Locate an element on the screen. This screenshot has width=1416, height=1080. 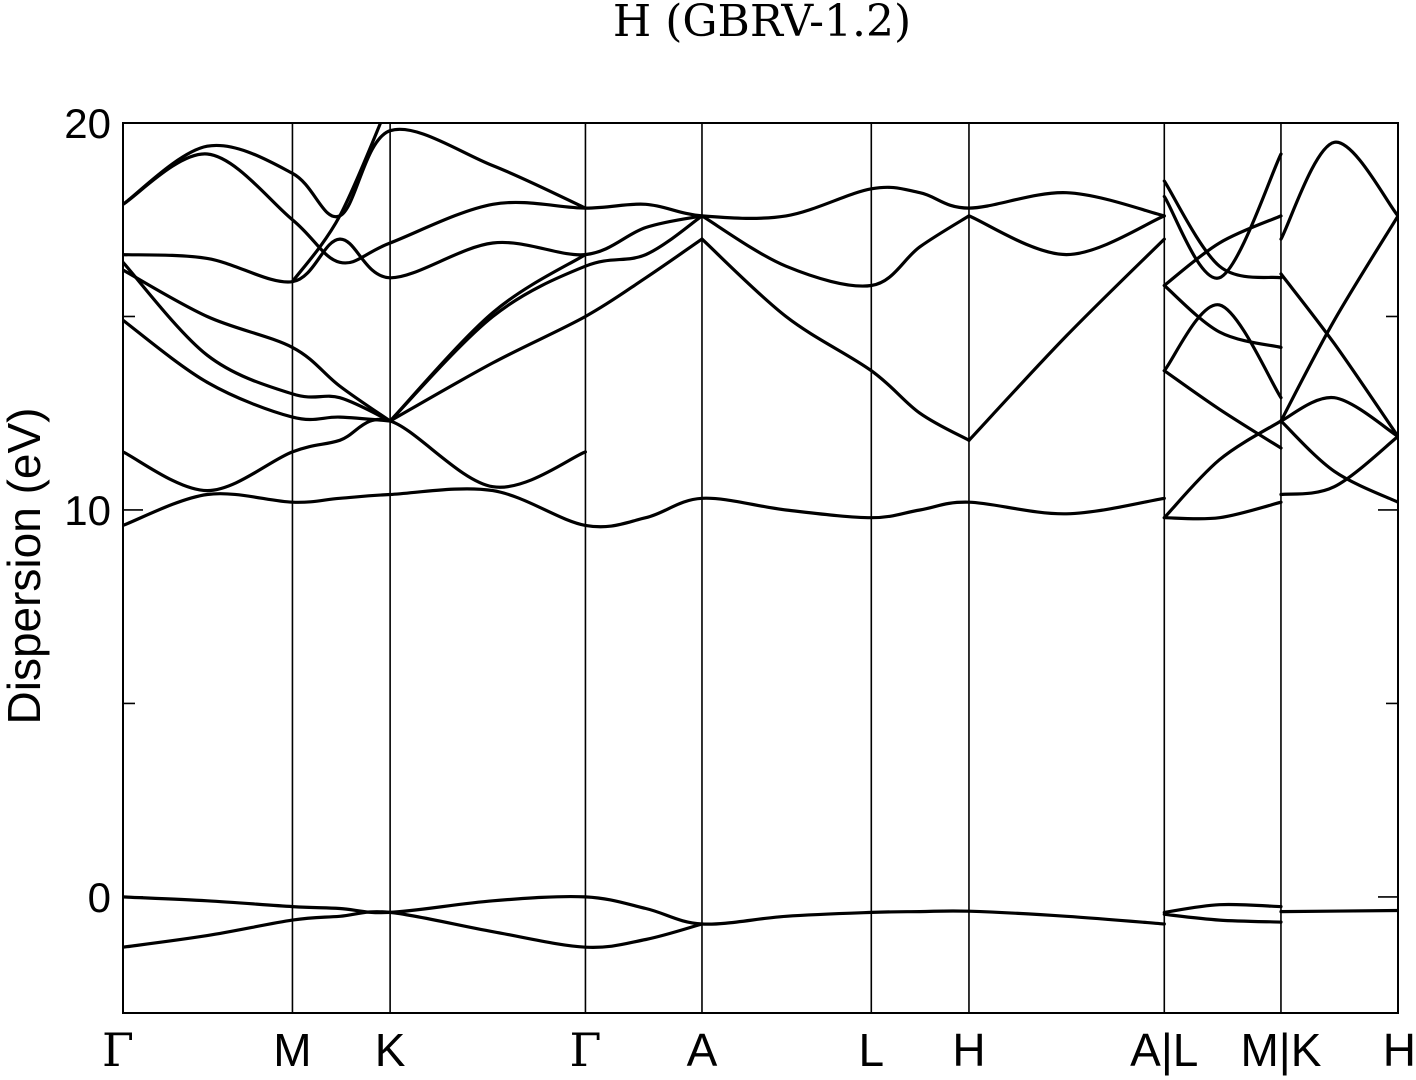
kpoint-label: M|K is located at coordinates (1280, 1050).